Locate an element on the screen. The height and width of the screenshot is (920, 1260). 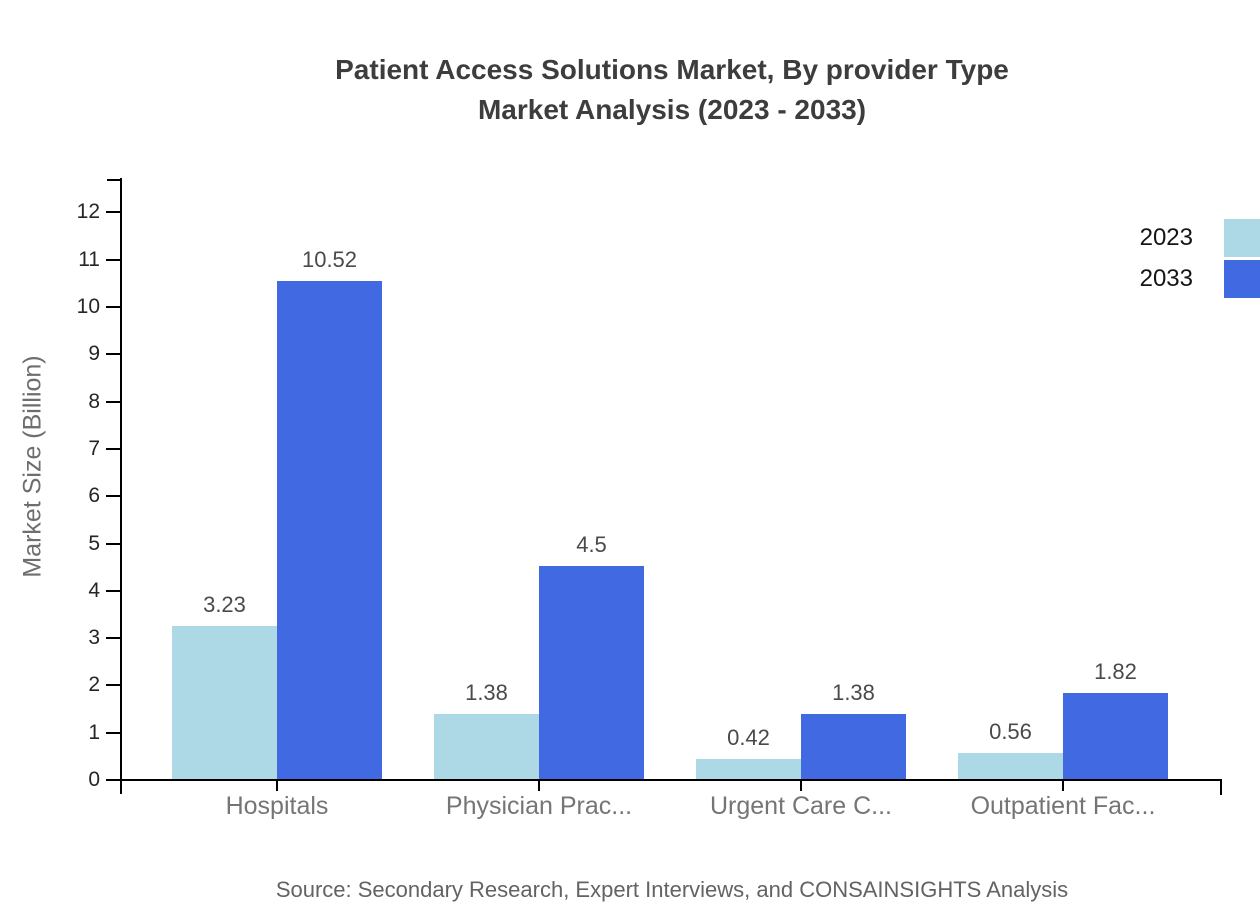
y-axis-tick-label: 5 is located at coordinates (94, 543).